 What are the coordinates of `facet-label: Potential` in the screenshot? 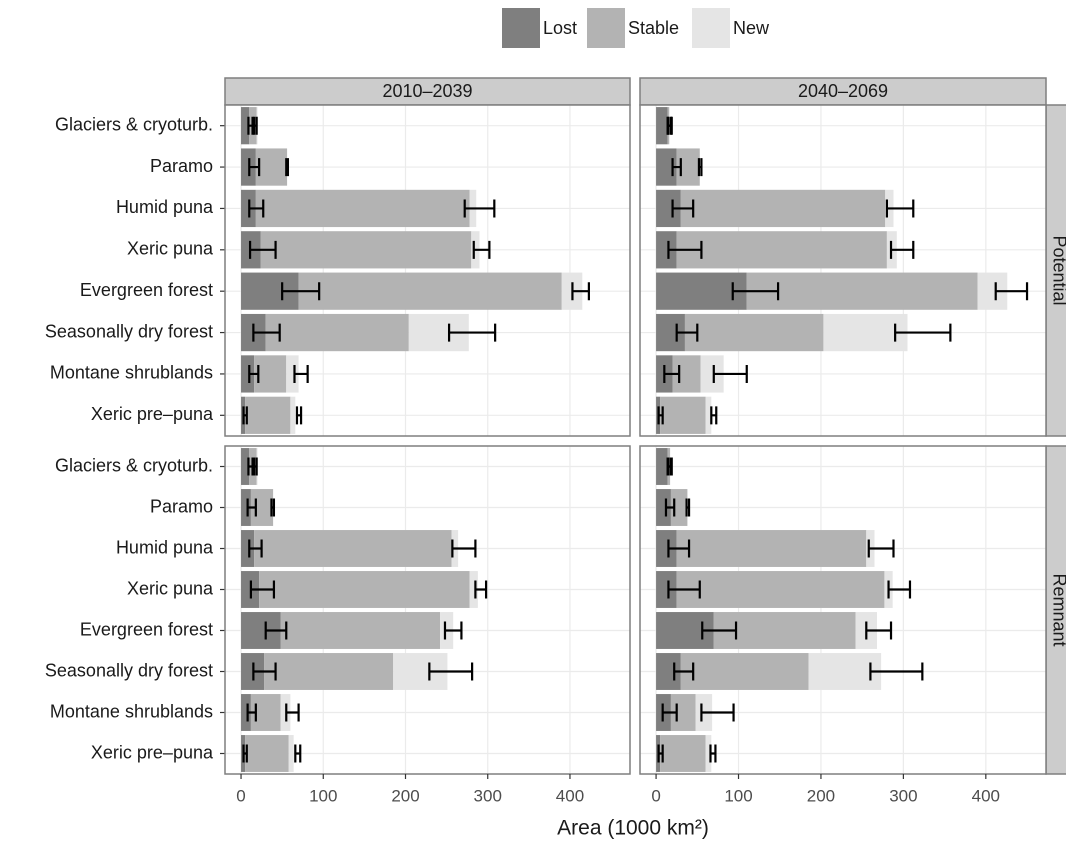 It's located at (1057, 270).